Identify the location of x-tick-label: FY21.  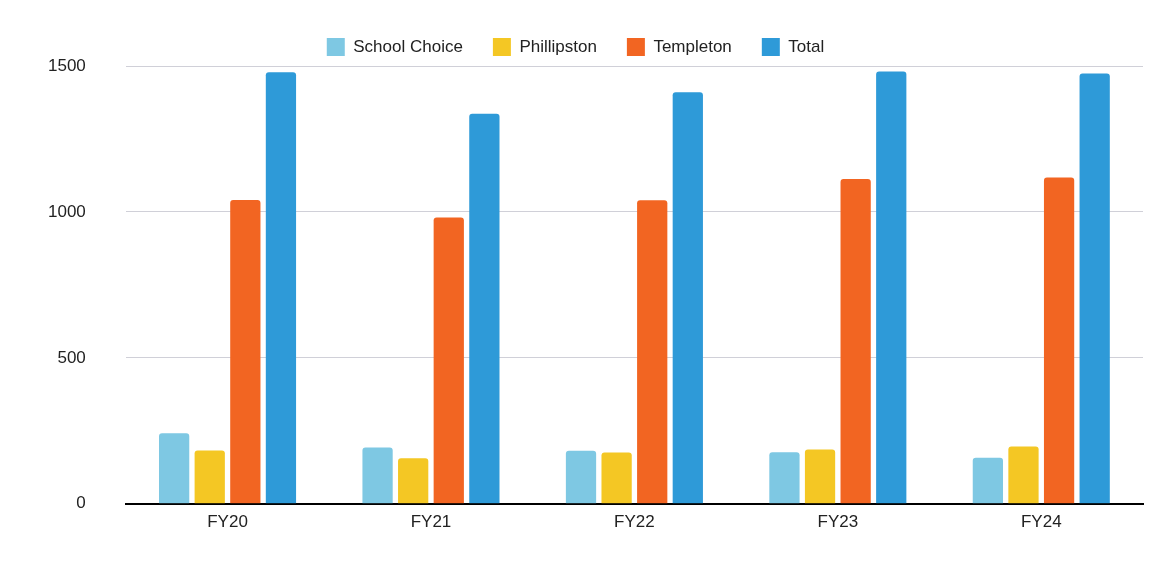
(431, 521).